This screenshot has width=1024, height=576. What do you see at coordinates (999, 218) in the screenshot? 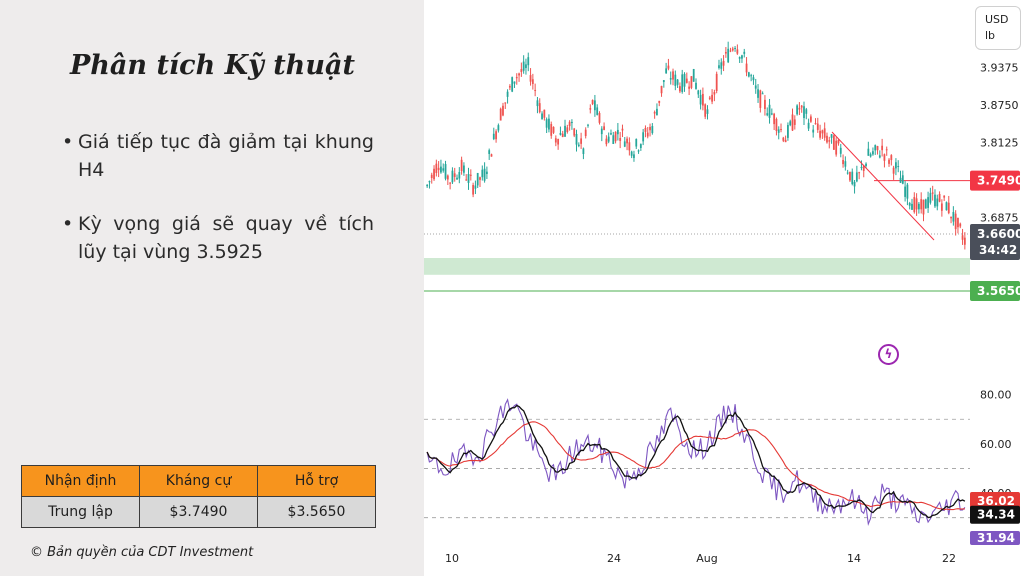
I see `price-tick-label: 3.6875` at bounding box center [999, 218].